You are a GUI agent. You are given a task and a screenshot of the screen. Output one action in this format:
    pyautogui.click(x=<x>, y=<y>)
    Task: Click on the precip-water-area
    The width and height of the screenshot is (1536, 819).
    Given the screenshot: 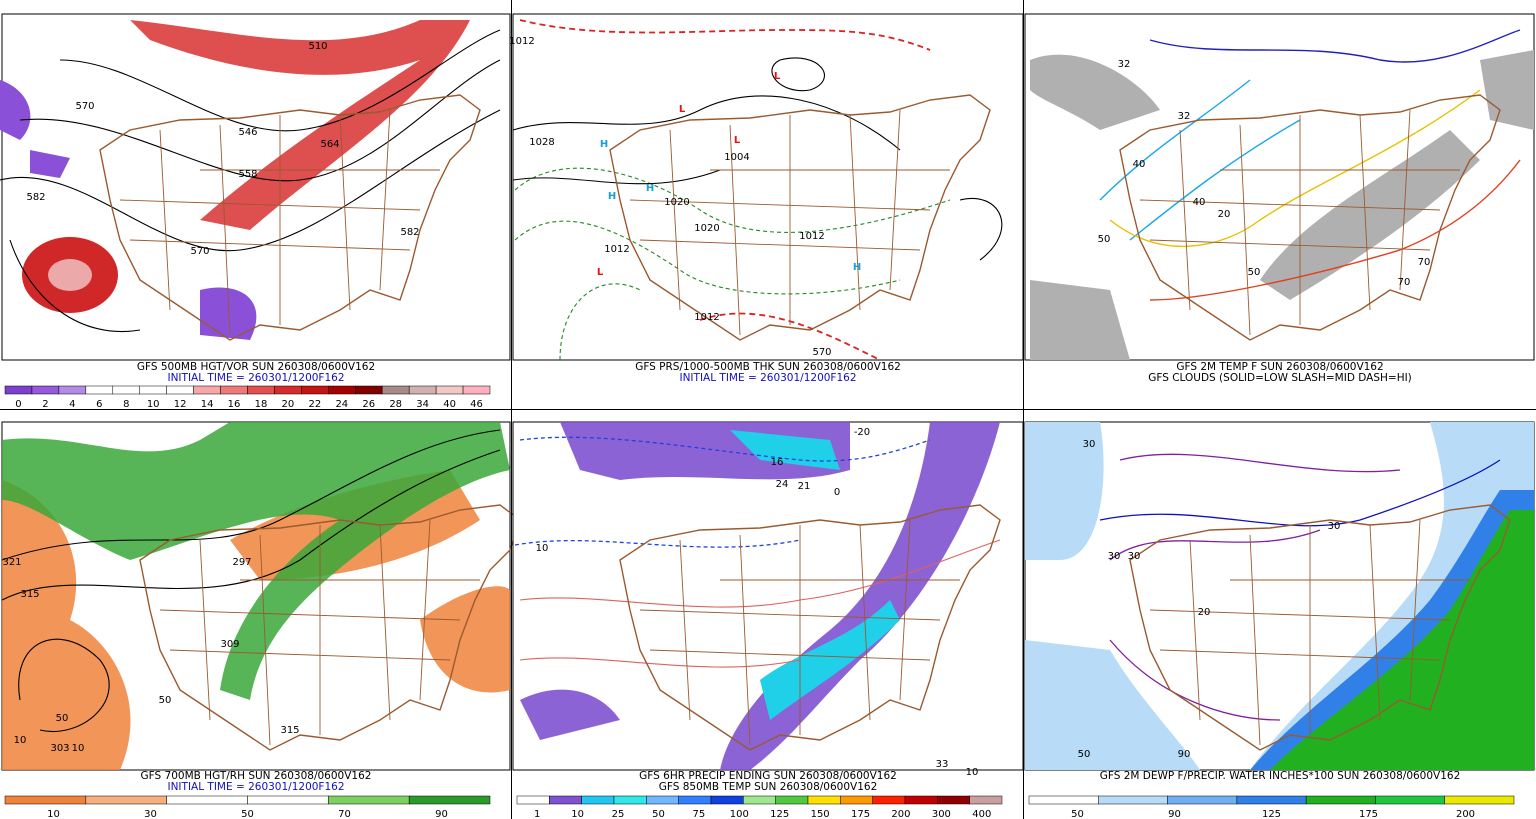 What is the action you would take?
    pyautogui.click(x=1402, y=640)
    